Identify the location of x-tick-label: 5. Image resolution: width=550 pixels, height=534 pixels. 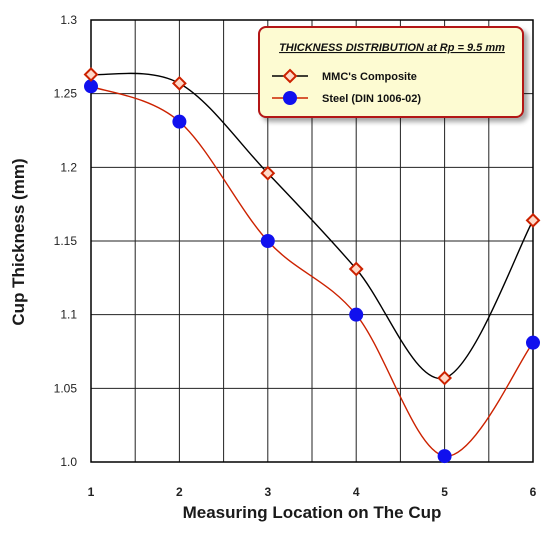
(444, 492).